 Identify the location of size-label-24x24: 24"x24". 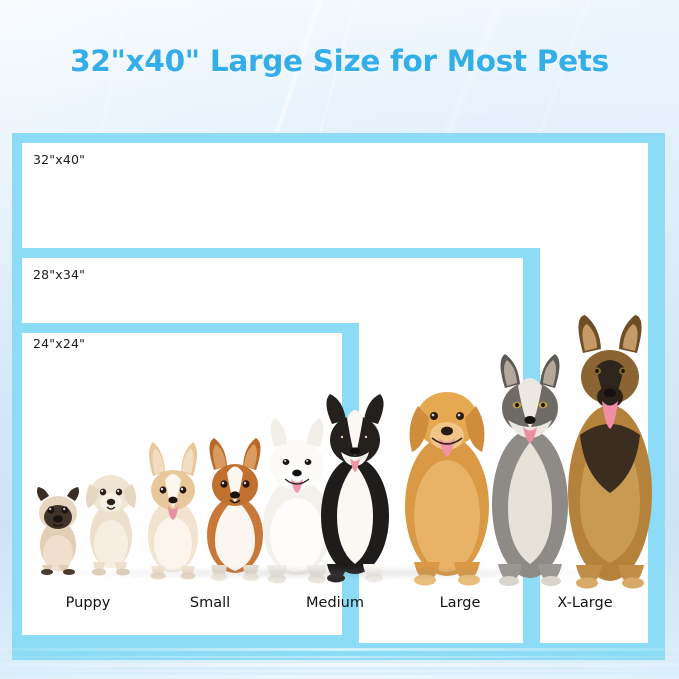
(59, 343).